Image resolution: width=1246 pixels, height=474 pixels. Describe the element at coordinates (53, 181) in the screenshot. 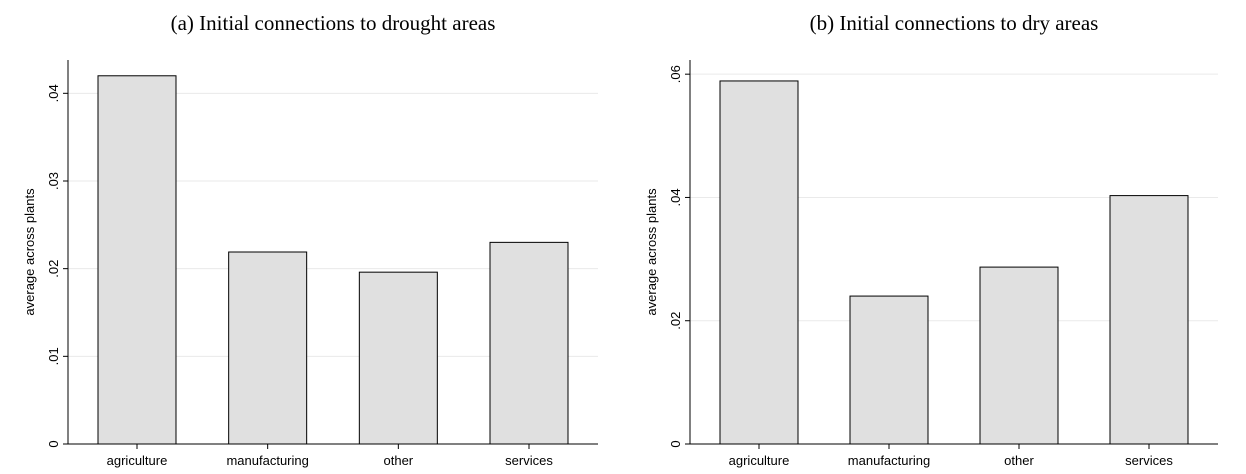

I see `y-tick-label: .03` at that location.